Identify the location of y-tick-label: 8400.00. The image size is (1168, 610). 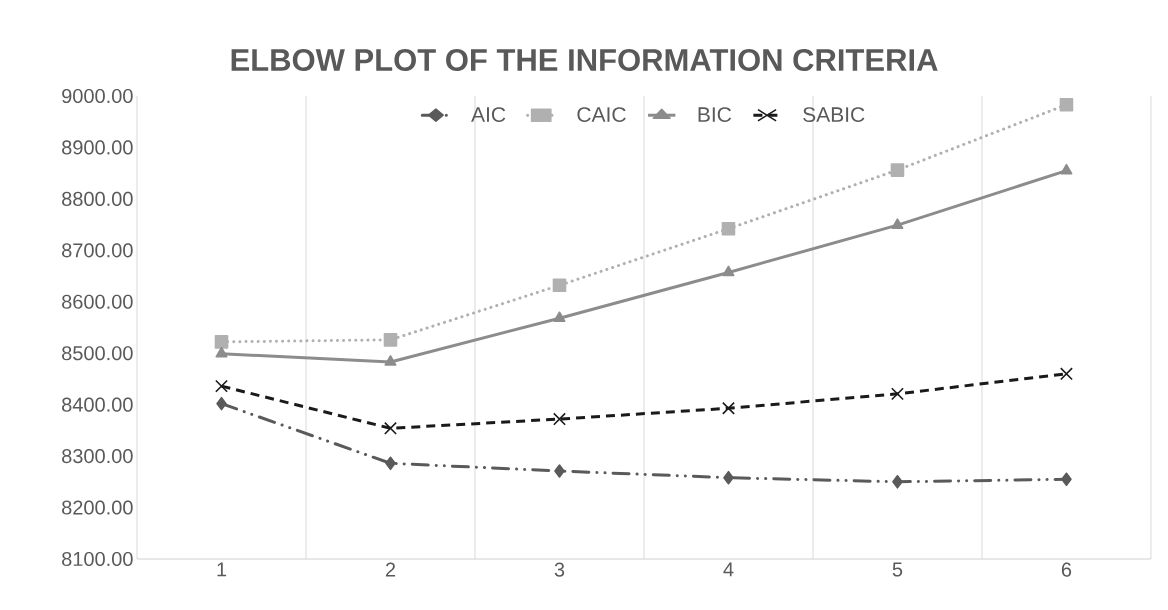
(97, 404).